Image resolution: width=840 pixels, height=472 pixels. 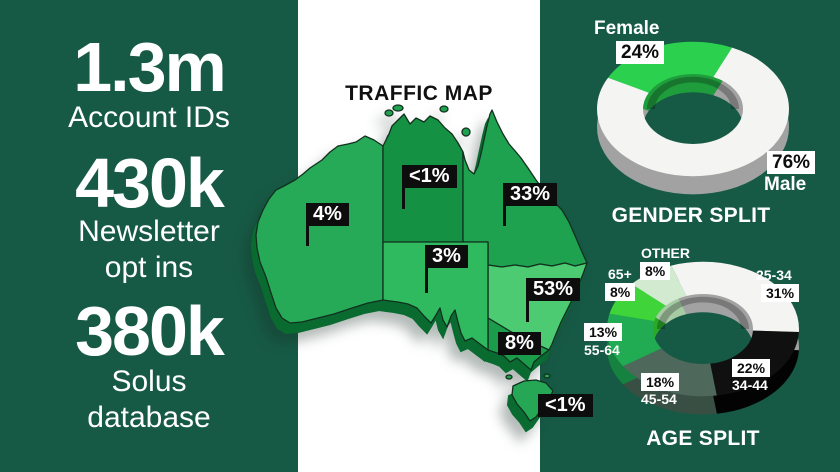 I want to click on map-tag-nt: <1%, so click(x=429, y=187).